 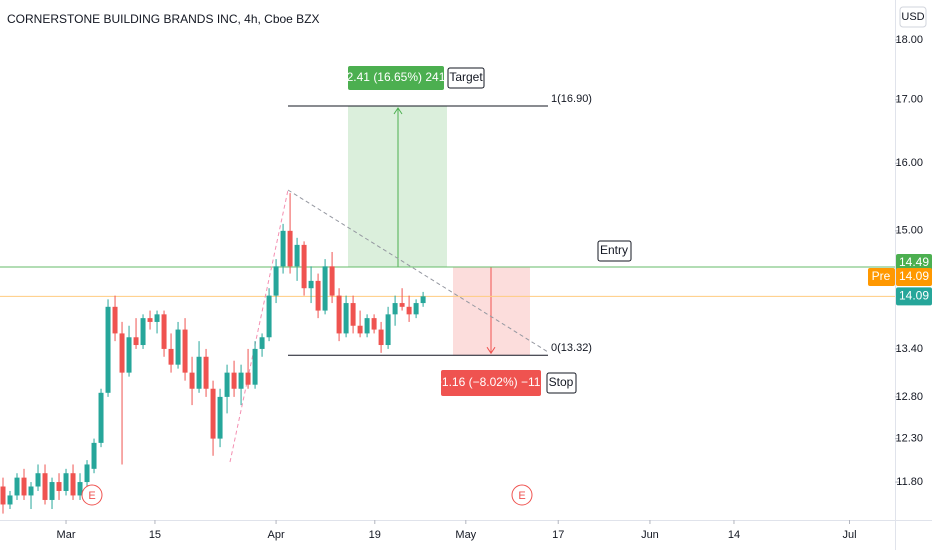 I want to click on x-tick-label: Jul, so click(x=849, y=535).